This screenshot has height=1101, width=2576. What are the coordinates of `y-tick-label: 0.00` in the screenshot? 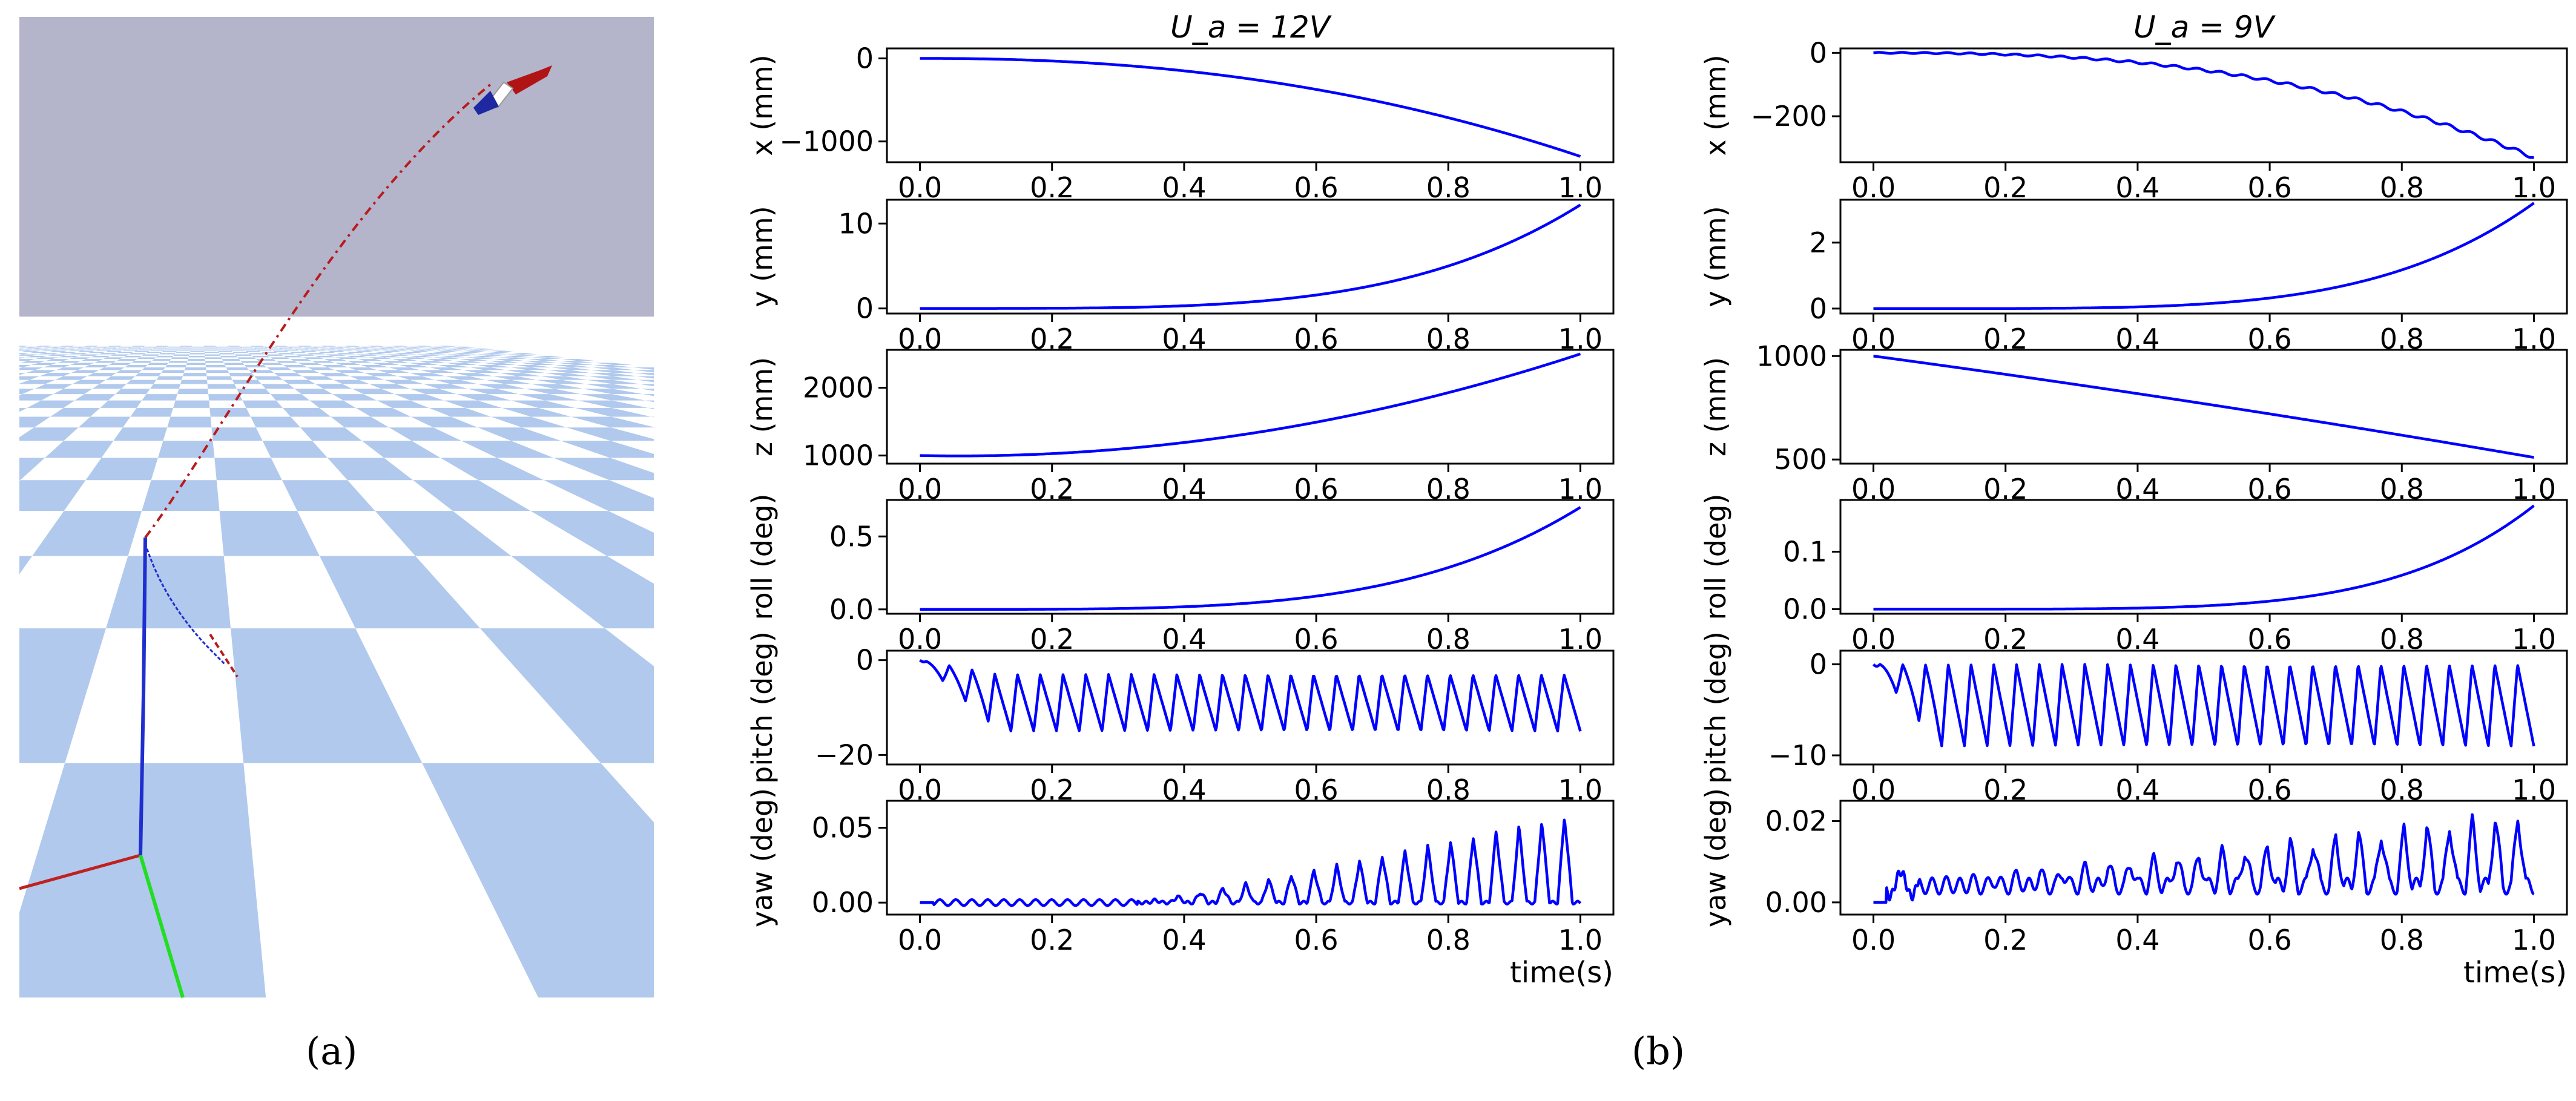 It's located at (1796, 903).